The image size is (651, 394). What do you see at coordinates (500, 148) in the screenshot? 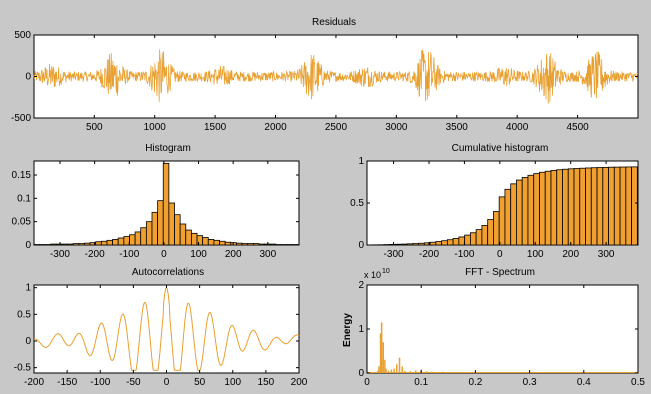
I see `cumulative-title: Cumulative histogram` at bounding box center [500, 148].